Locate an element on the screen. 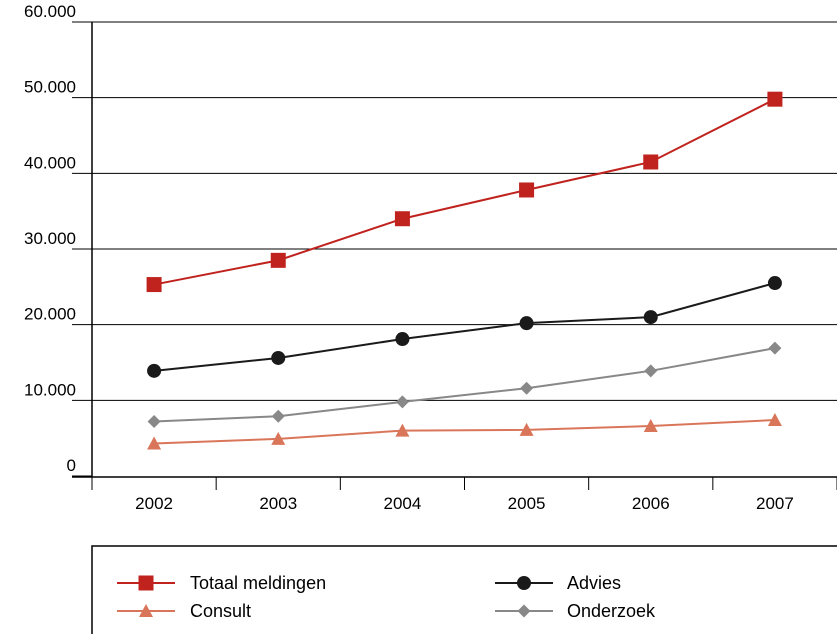 This screenshot has height=634, width=837. y-tick-label: 20.000 is located at coordinates (50, 314).